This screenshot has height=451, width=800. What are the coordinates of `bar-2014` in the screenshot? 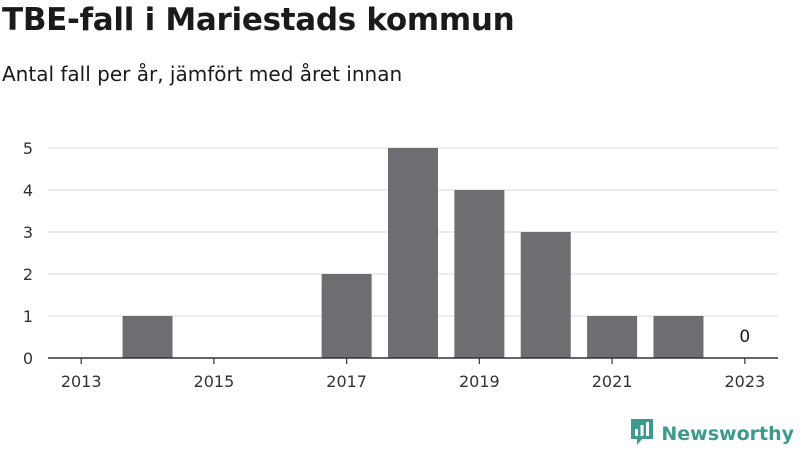 It's located at (147, 337).